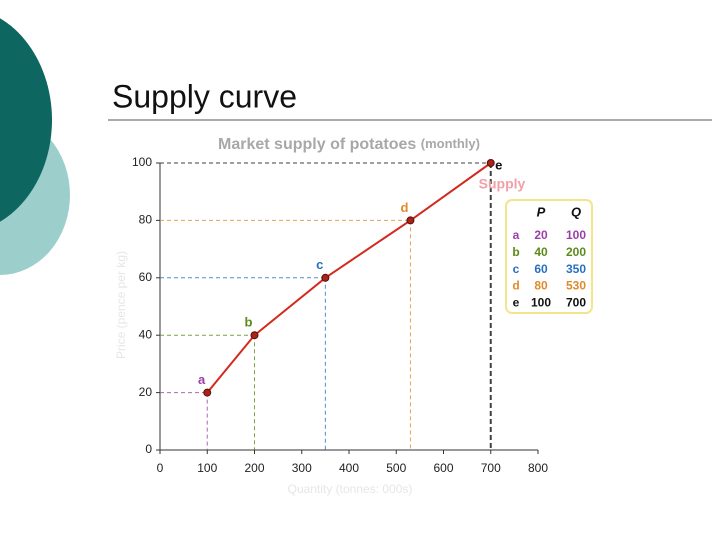 The height and width of the screenshot is (540, 720). What do you see at coordinates (502, 184) in the screenshot?
I see `series-label: Supply` at bounding box center [502, 184].